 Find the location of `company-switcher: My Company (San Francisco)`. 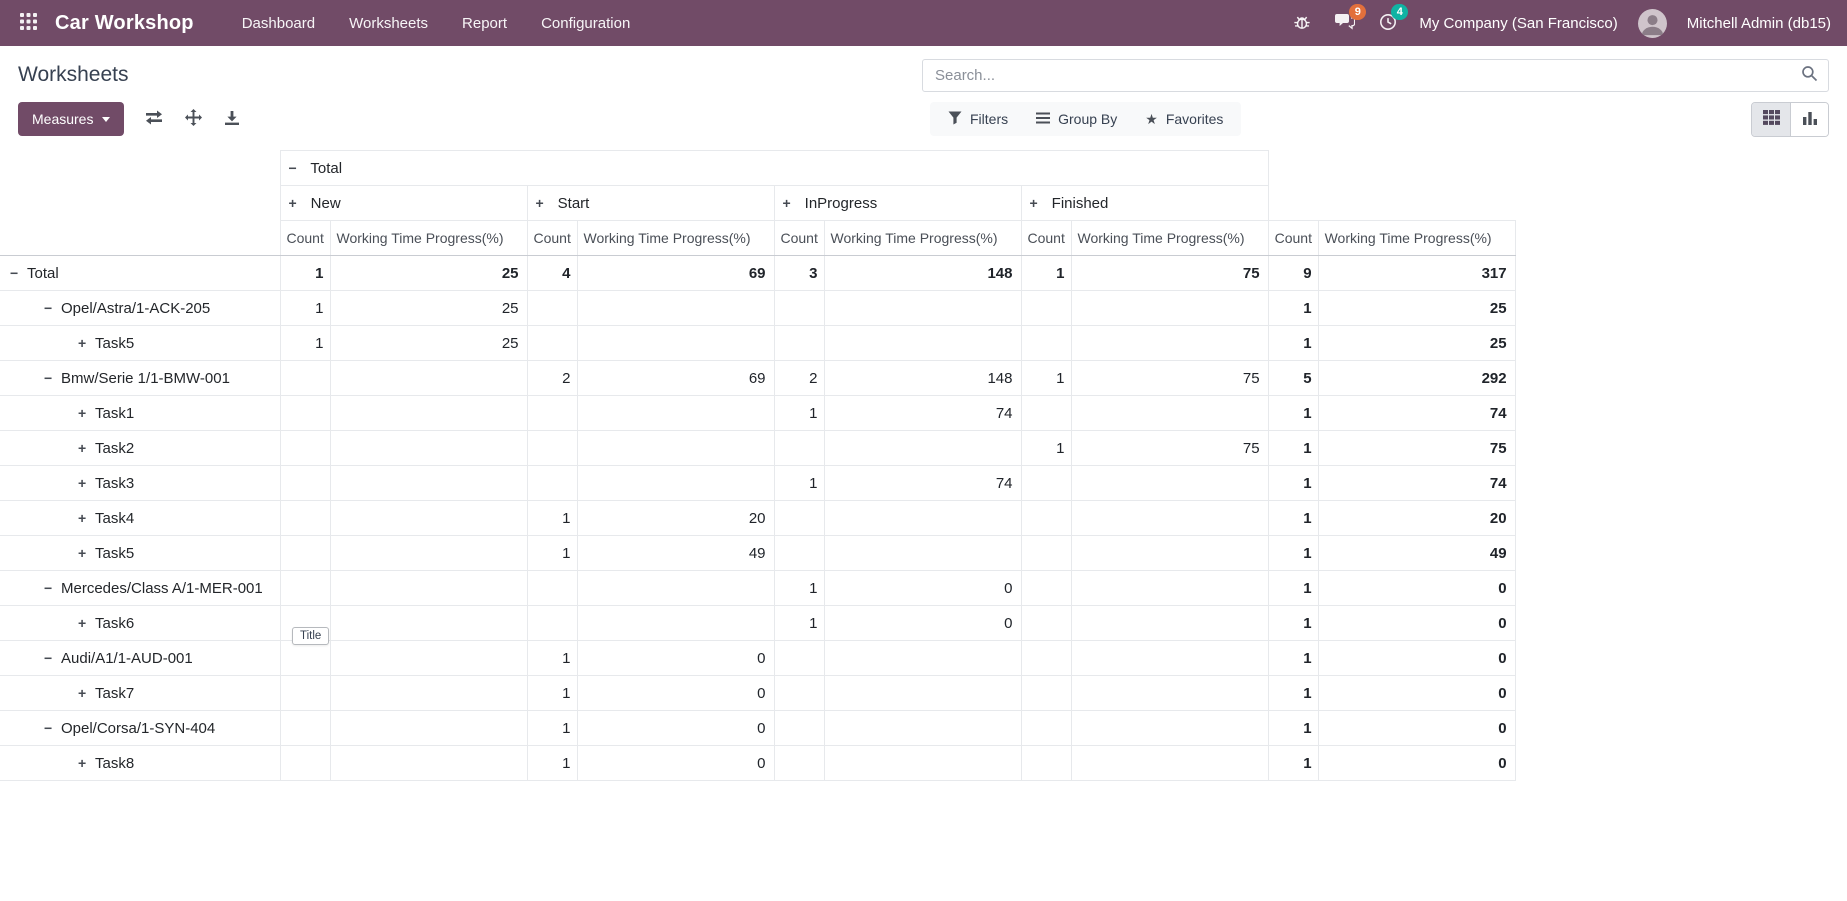

company-switcher: My Company (San Francisco) is located at coordinates (1518, 23).